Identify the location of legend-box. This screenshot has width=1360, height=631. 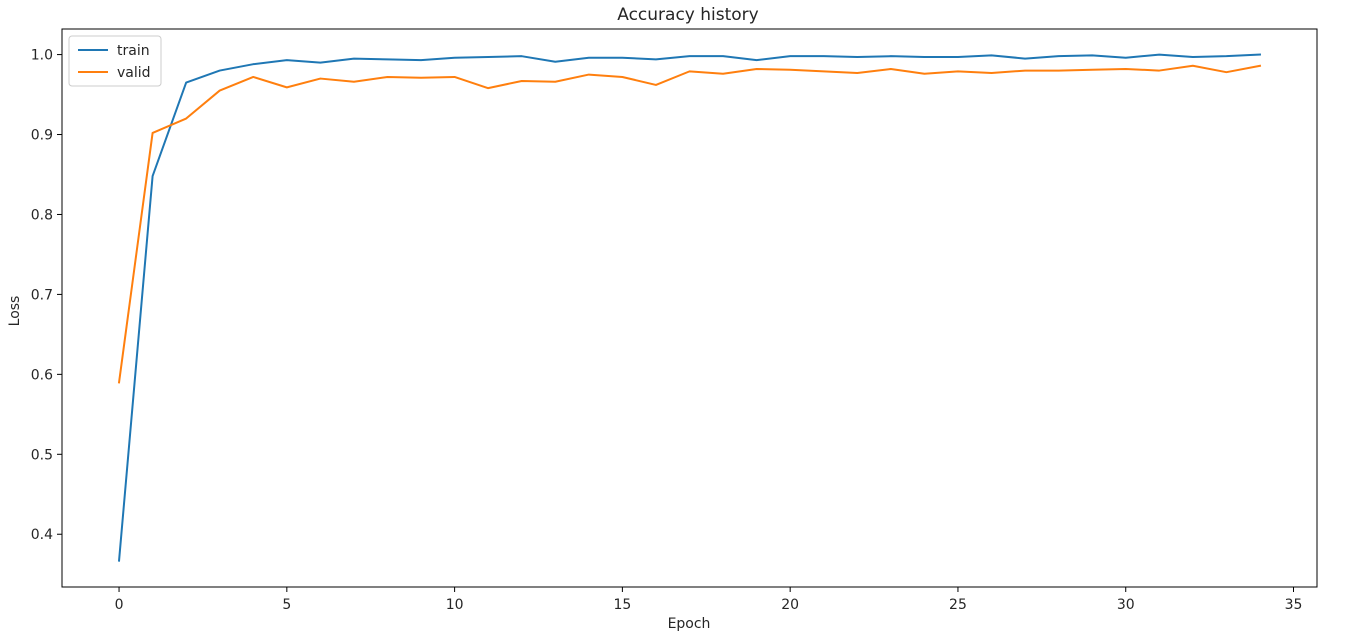
(115, 61).